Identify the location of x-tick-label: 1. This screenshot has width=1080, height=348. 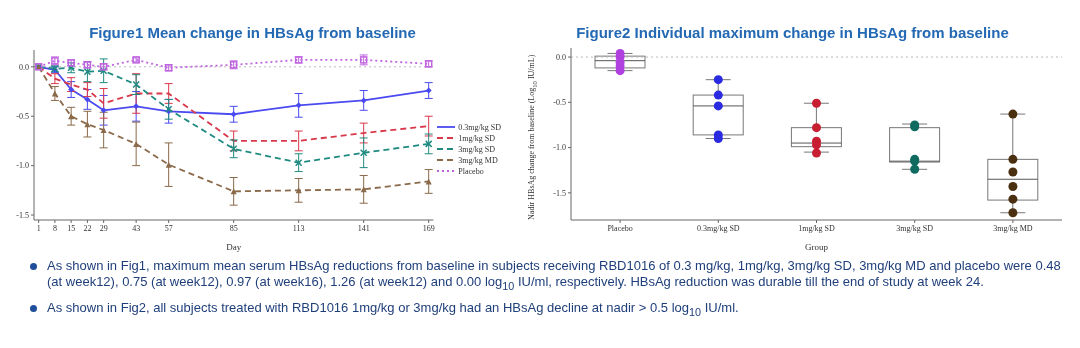
(38, 228).